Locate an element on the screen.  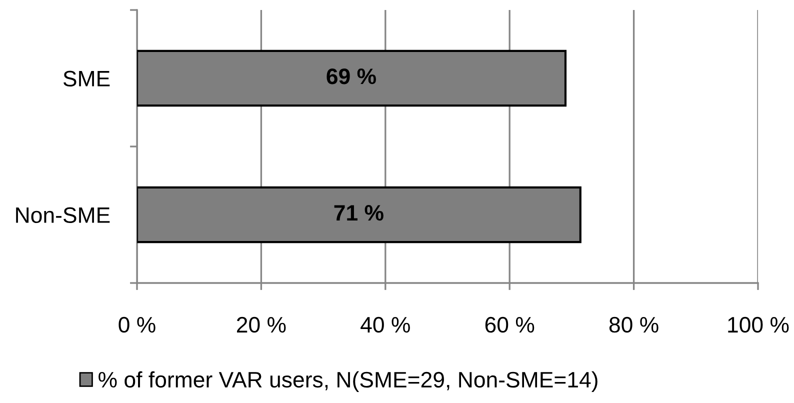
x-tick-label: 40 % is located at coordinates (385, 324).